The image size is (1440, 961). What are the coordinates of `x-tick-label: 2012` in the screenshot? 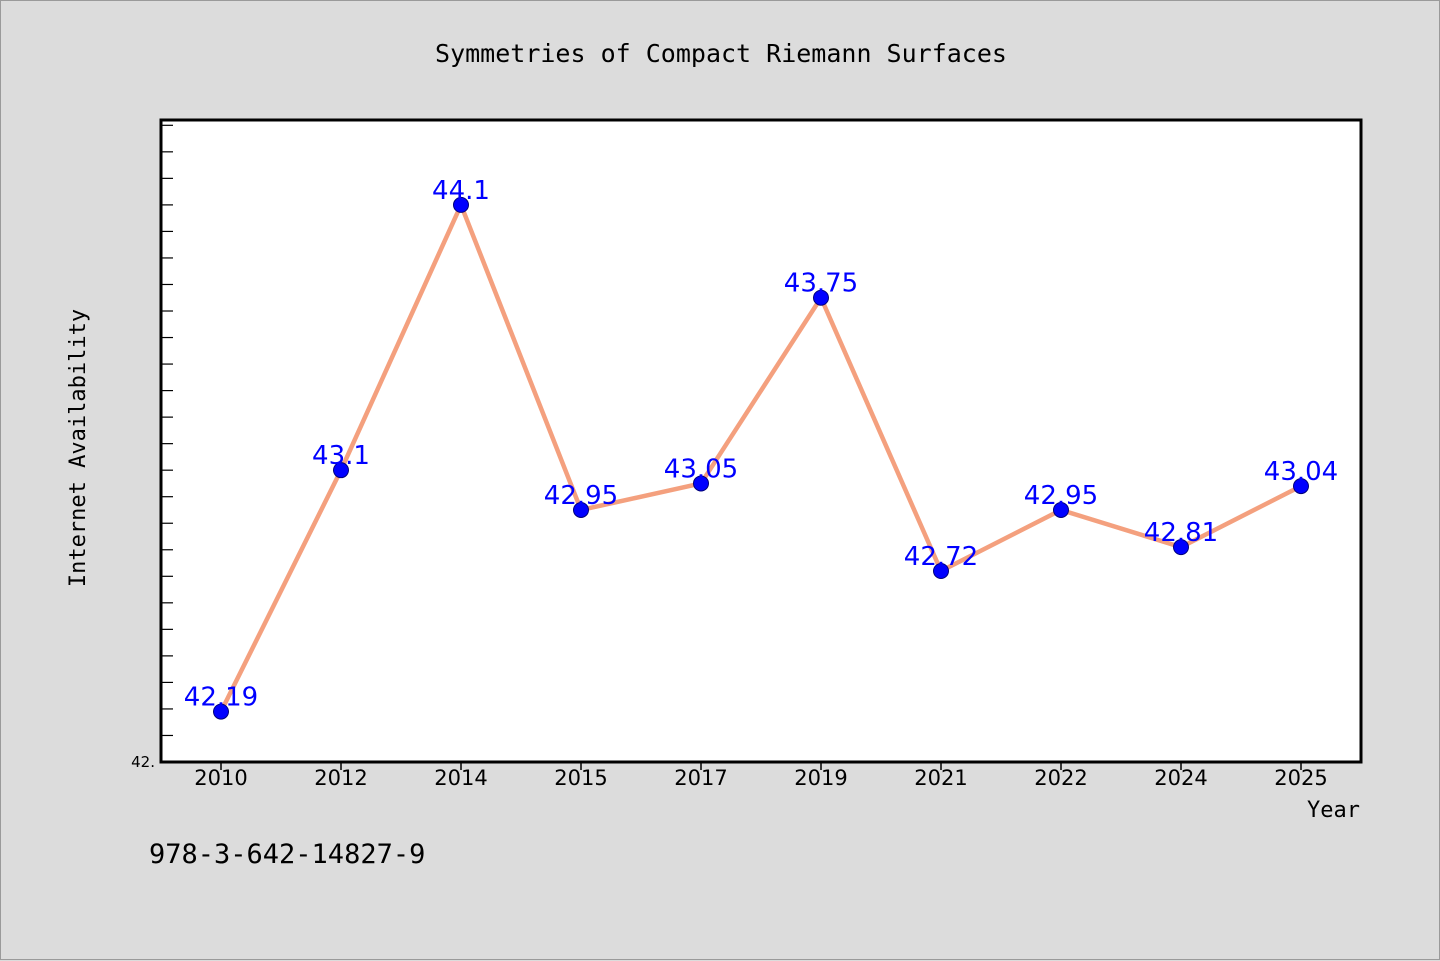 It's located at (340, 778).